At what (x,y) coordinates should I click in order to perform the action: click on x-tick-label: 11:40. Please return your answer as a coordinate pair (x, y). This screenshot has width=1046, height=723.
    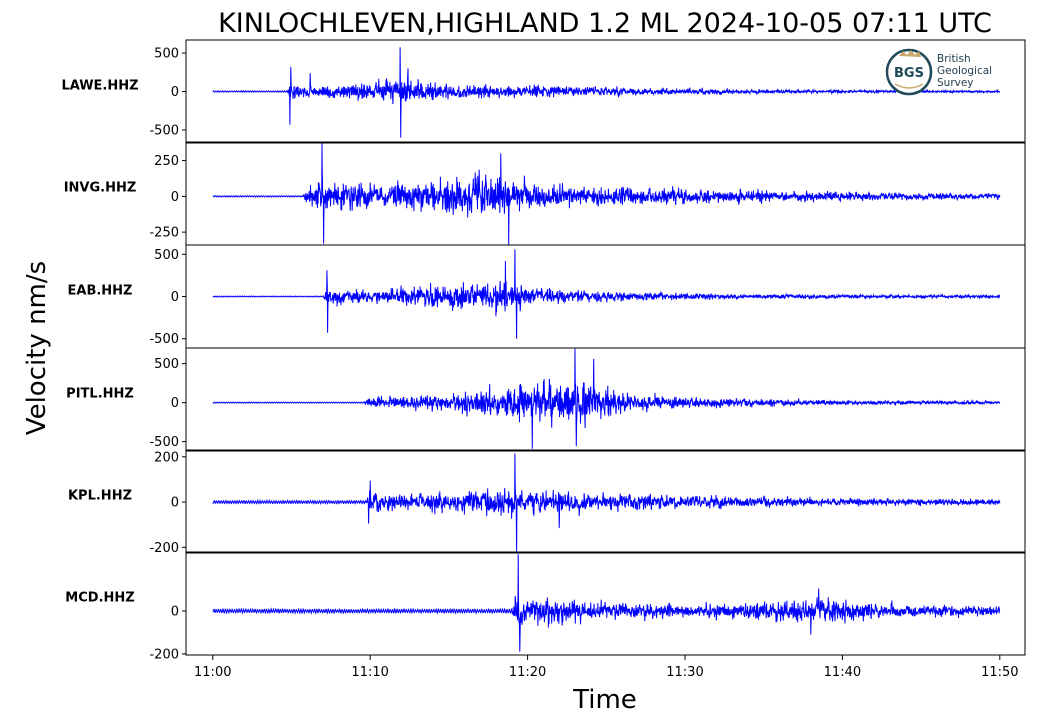
    Looking at the image, I should click on (842, 672).